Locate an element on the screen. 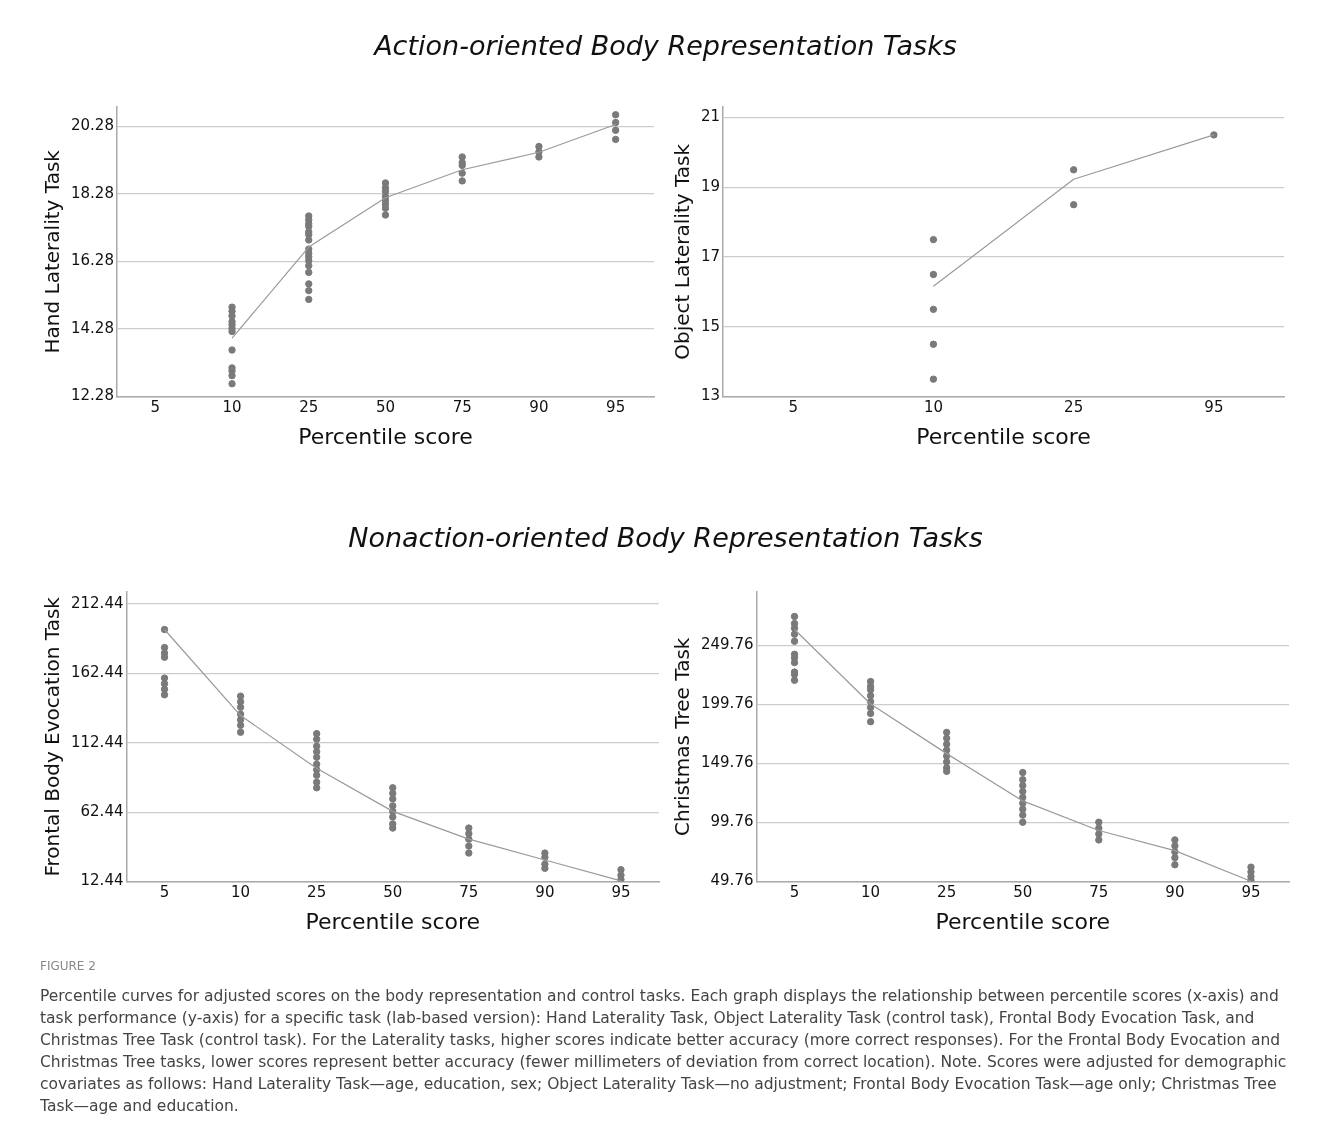 The image size is (1331, 1137). y-axis-title: Christmas Tree Task is located at coordinates (682, 736).